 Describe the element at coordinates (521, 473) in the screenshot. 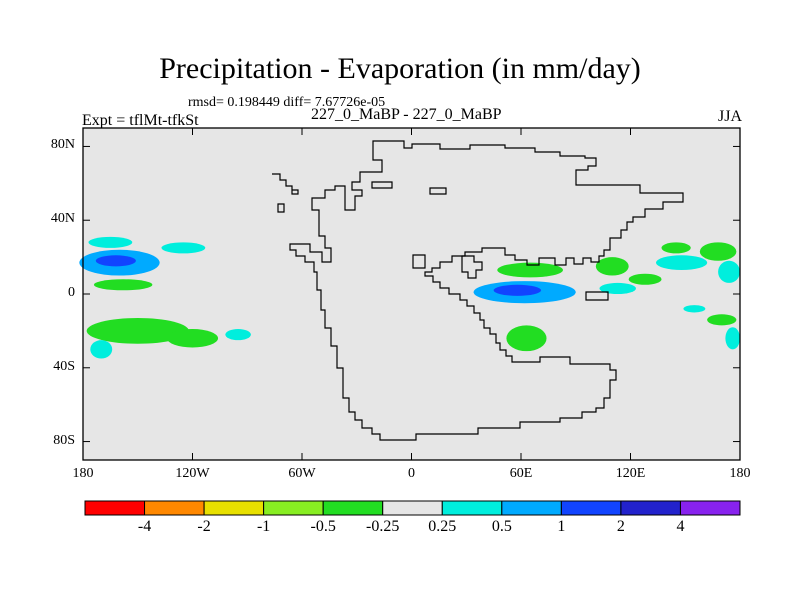

I see `x-tick-label: 60E` at that location.